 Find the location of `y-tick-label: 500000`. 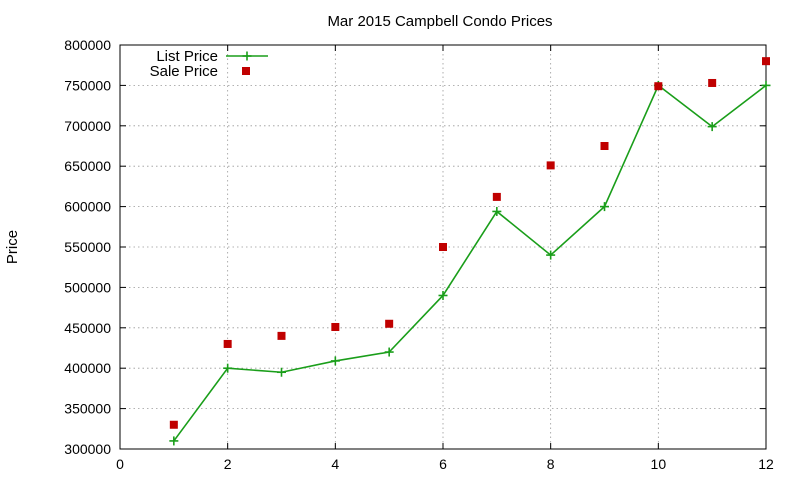

y-tick-label: 500000 is located at coordinates (87, 287).